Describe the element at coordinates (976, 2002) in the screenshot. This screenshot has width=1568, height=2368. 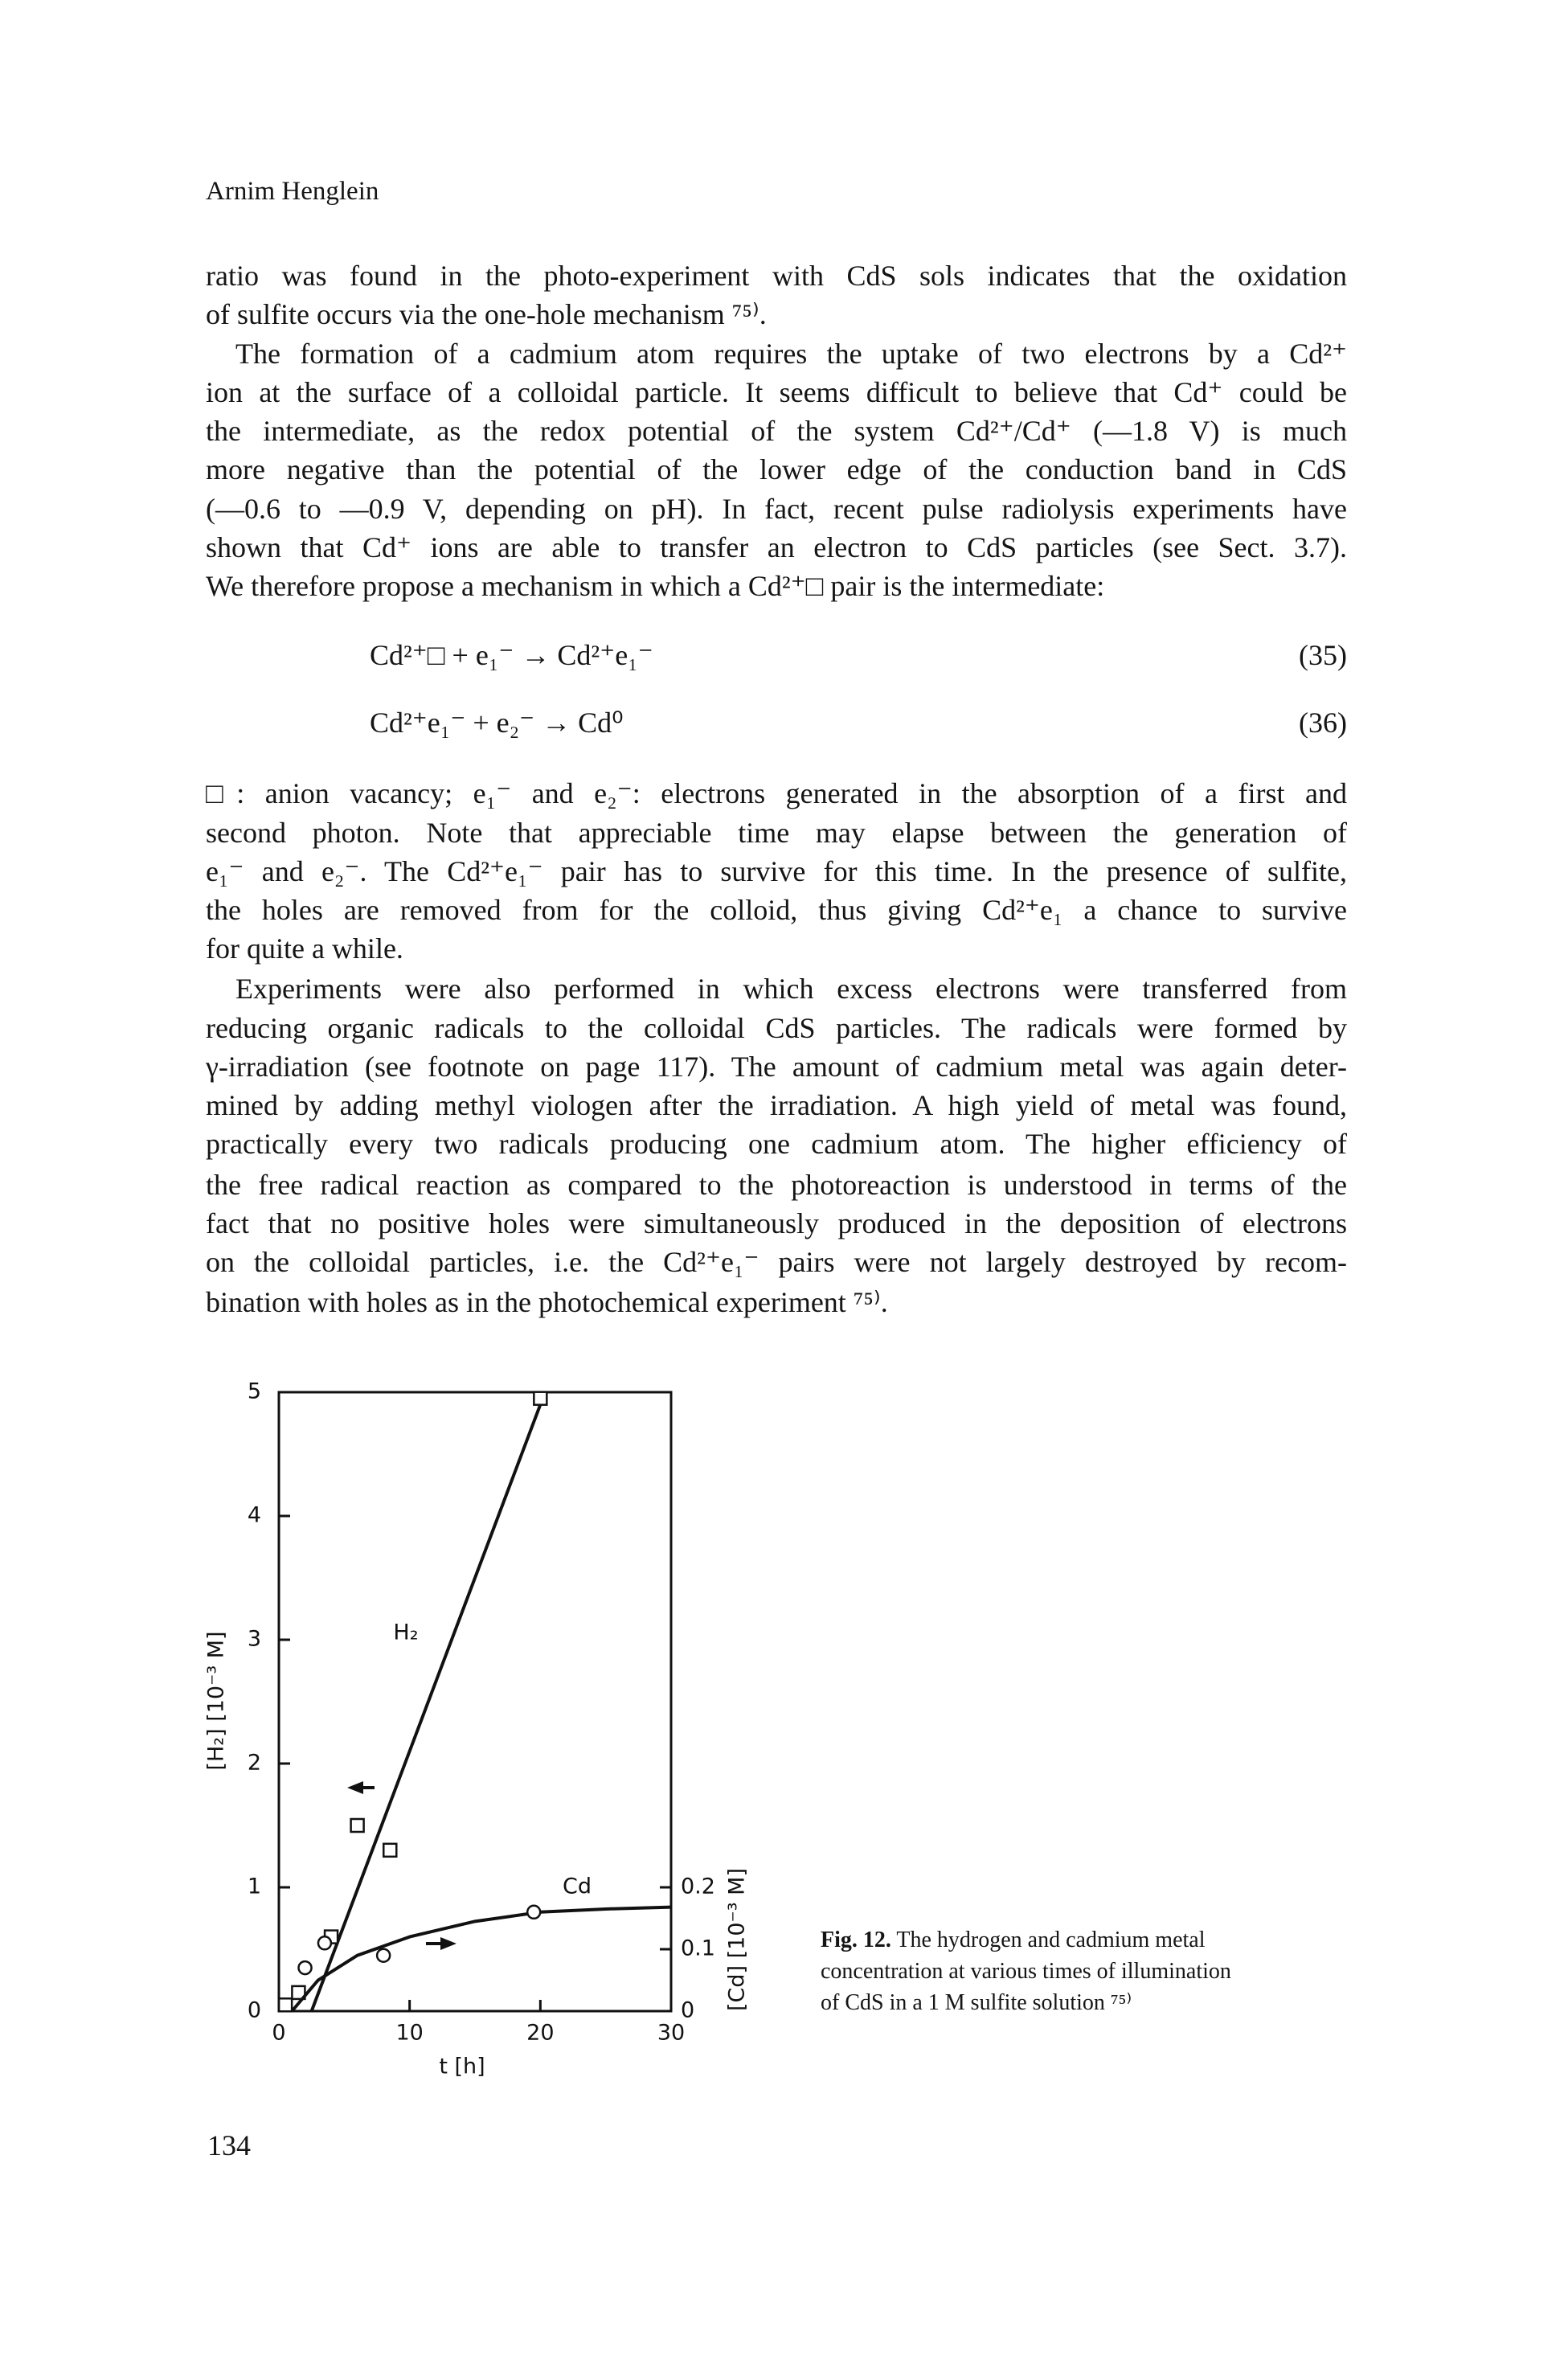
I see `caption-line: of CdS in a 1 M sulfite solution ⁷⁵⁾` at that location.